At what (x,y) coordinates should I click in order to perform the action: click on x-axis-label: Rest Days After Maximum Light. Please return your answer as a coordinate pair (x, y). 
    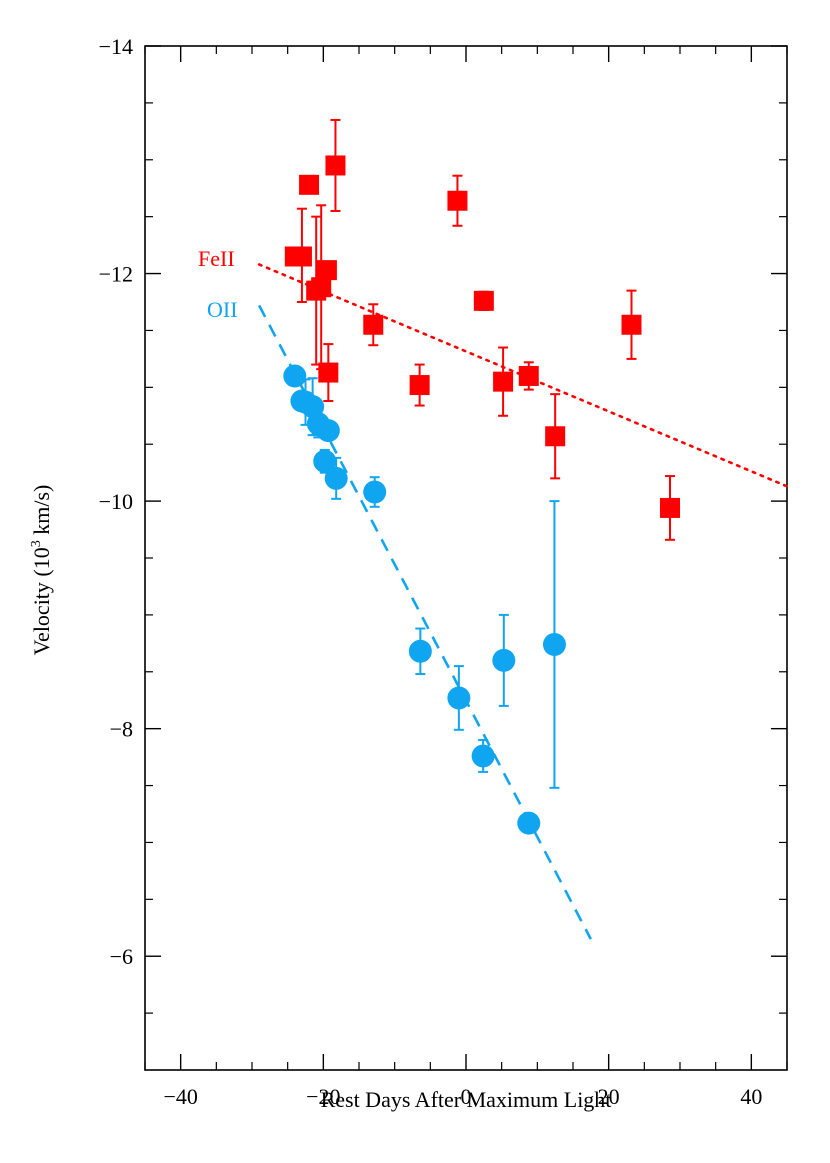
    Looking at the image, I should click on (466, 1099).